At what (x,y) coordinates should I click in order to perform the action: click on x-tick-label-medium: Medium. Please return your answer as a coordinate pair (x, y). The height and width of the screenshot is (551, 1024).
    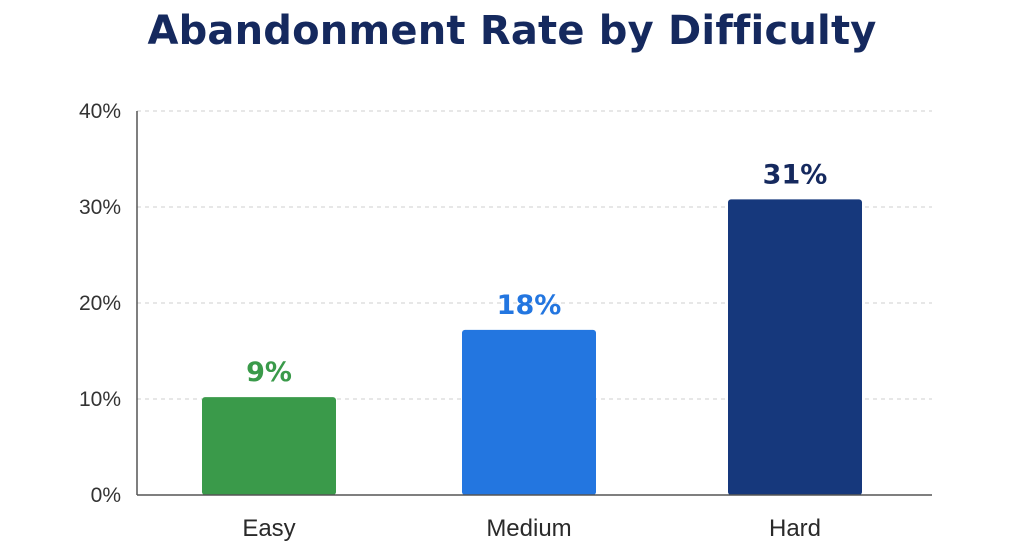
    Looking at the image, I should click on (528, 528).